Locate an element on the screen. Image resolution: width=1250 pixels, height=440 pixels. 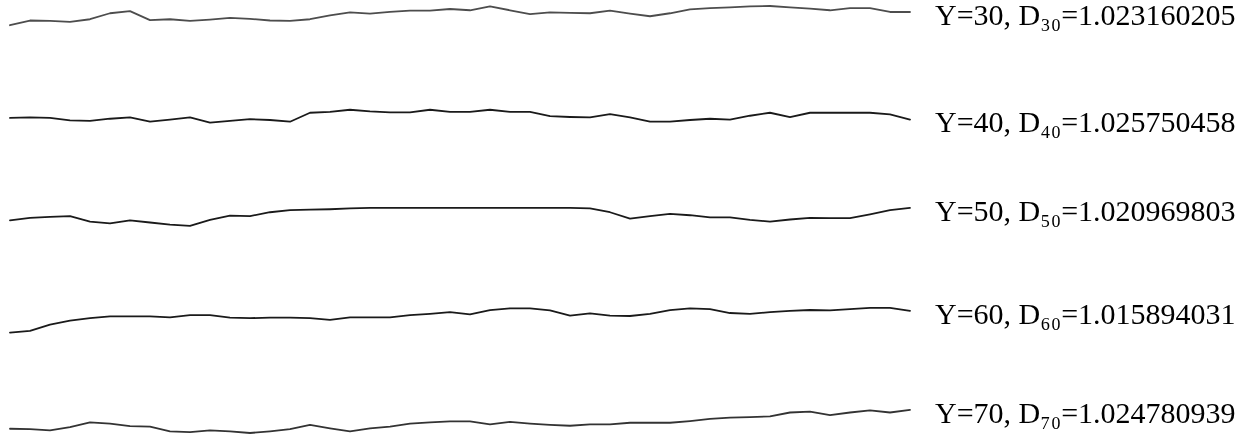
series-label: Y=50, D₅₀=1.020969803 is located at coordinates (1085, 210).